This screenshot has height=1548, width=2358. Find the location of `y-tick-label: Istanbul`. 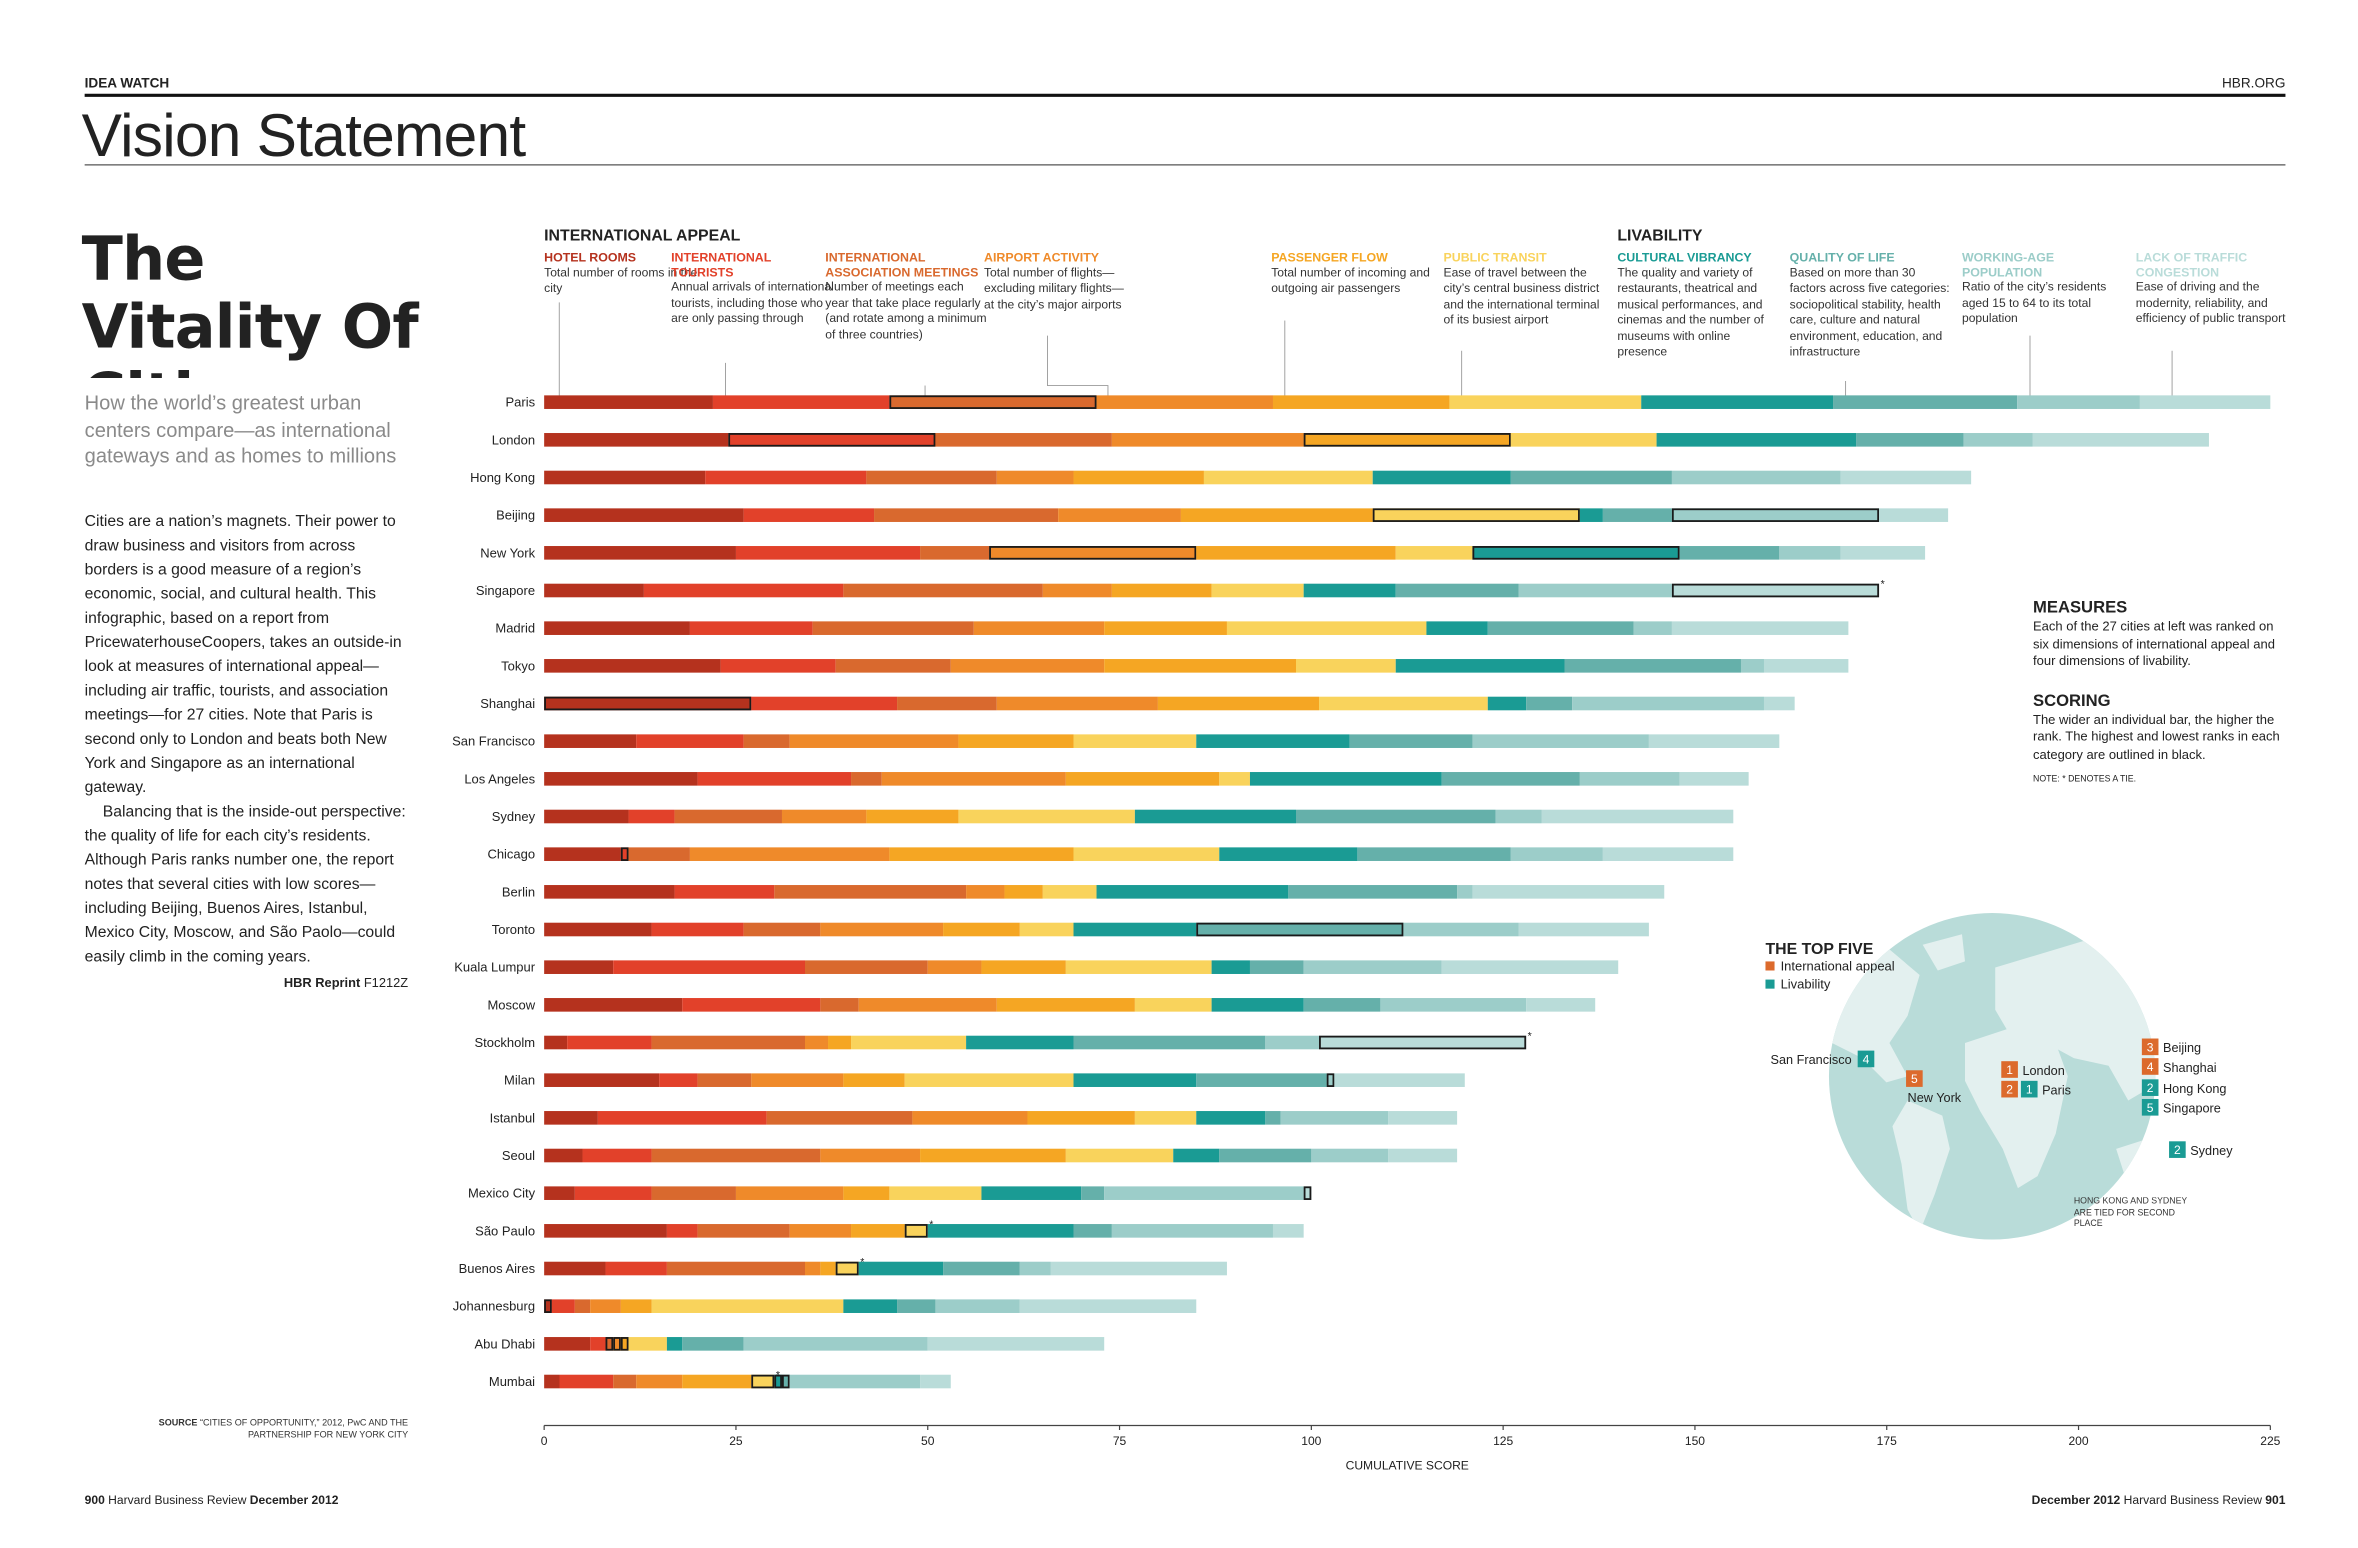

y-tick-label: Istanbul is located at coordinates (513, 1117).